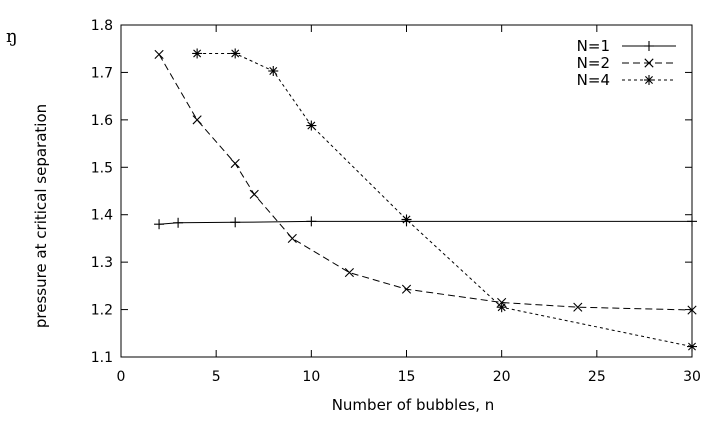 The width and height of the screenshot is (720, 423). I want to click on y-tick-label: 1.7, so click(102, 73).